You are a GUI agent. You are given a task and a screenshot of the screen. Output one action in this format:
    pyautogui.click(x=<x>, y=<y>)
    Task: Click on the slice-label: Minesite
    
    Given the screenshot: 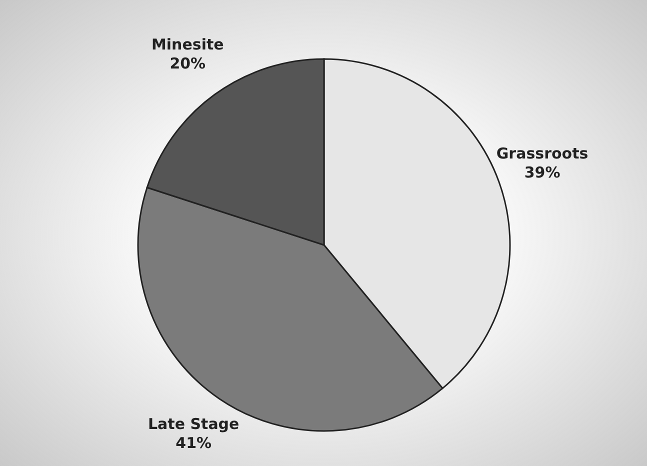 What is the action you would take?
    pyautogui.click(x=187, y=44)
    